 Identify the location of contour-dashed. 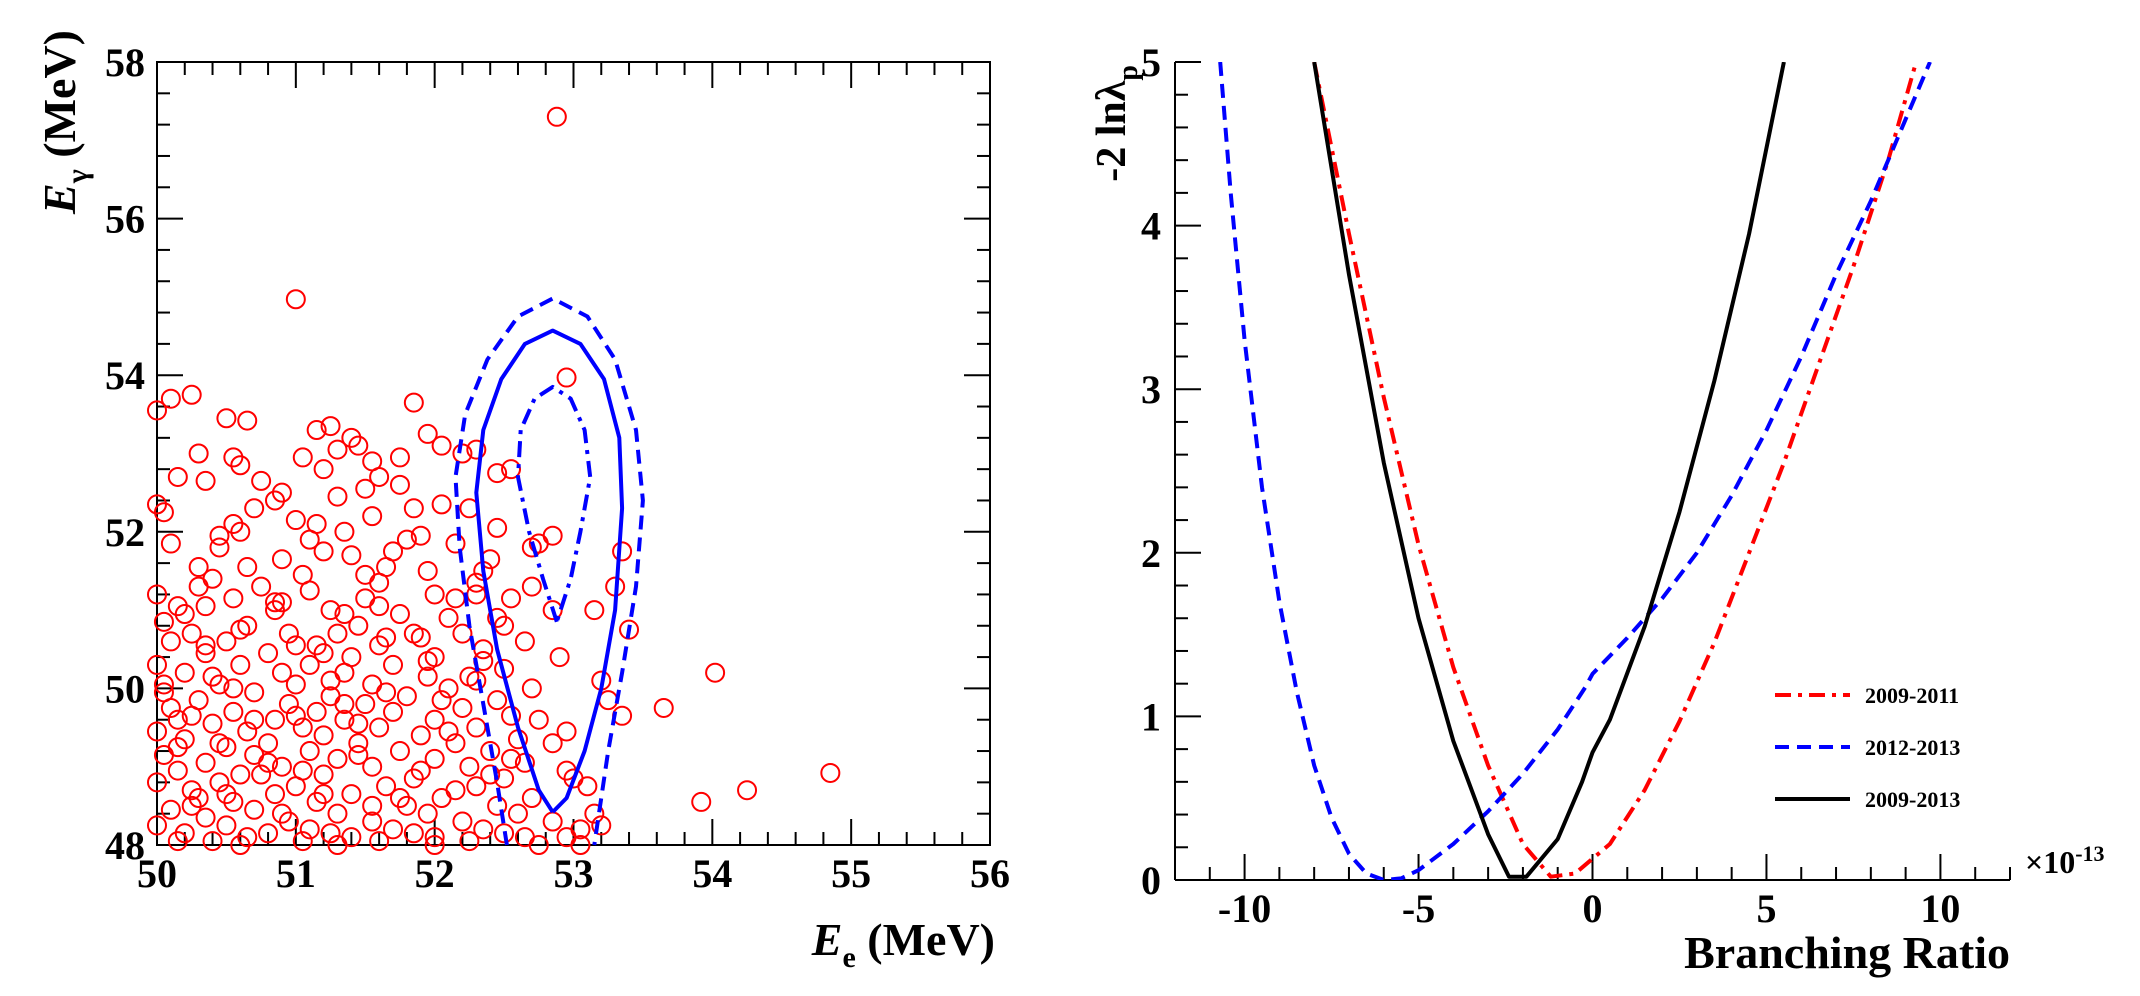
(549, 571).